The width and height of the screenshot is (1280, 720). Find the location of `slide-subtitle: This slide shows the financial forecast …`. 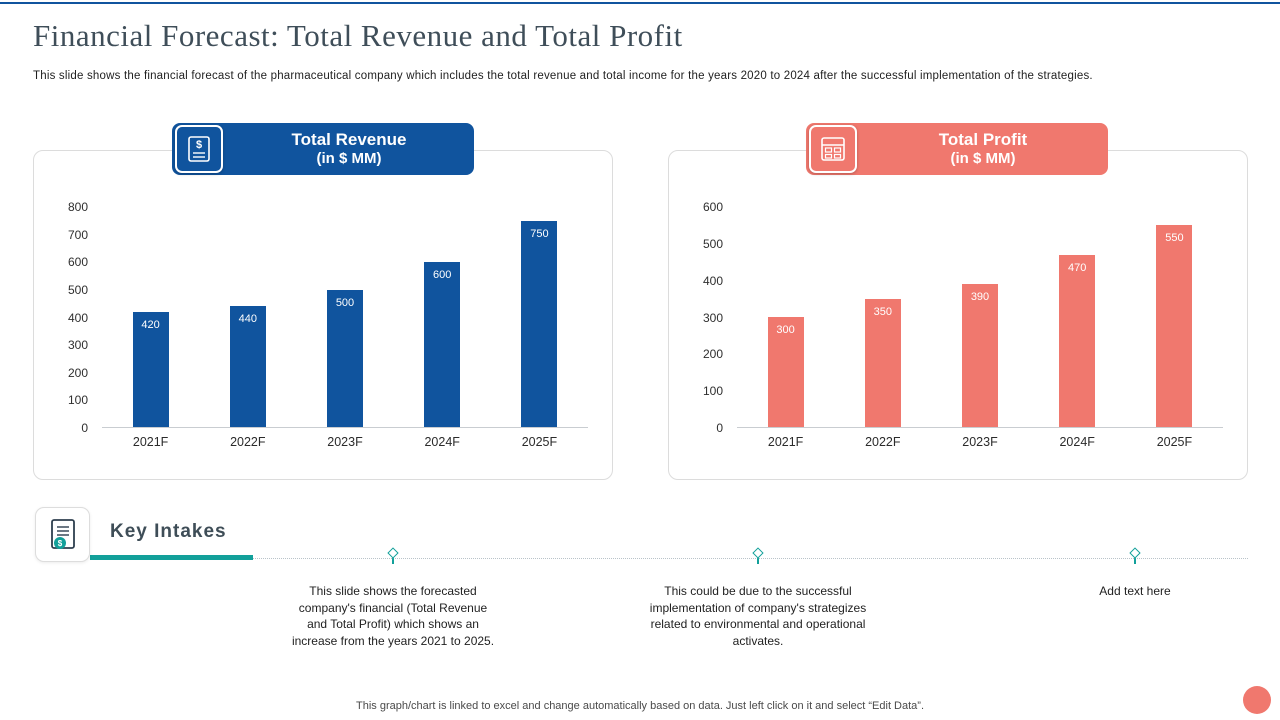

slide-subtitle: This slide shows the financial forecast … is located at coordinates (563, 76).